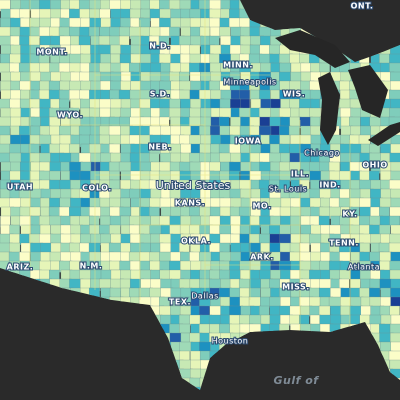  I want to click on water-label: Gulf of, so click(296, 380).